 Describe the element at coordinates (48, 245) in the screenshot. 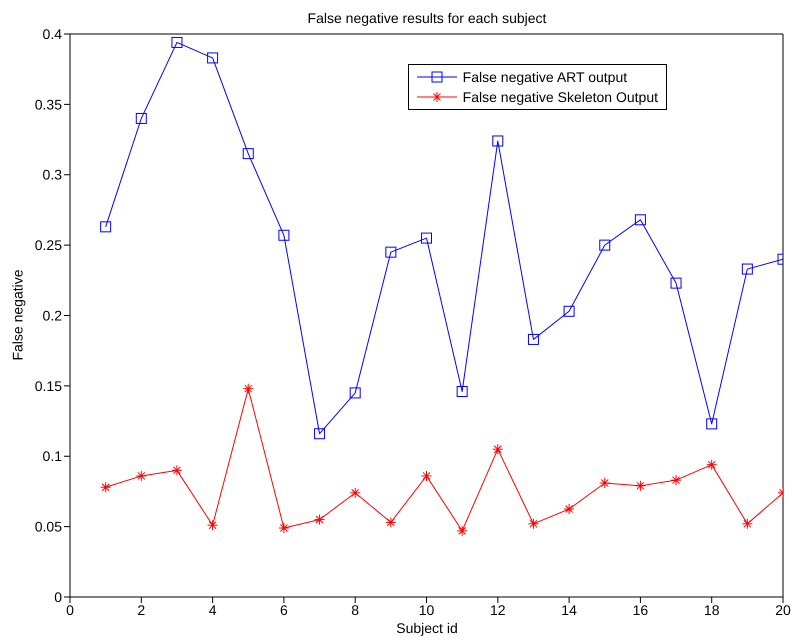

I see `y-tick-label: 0.25` at that location.